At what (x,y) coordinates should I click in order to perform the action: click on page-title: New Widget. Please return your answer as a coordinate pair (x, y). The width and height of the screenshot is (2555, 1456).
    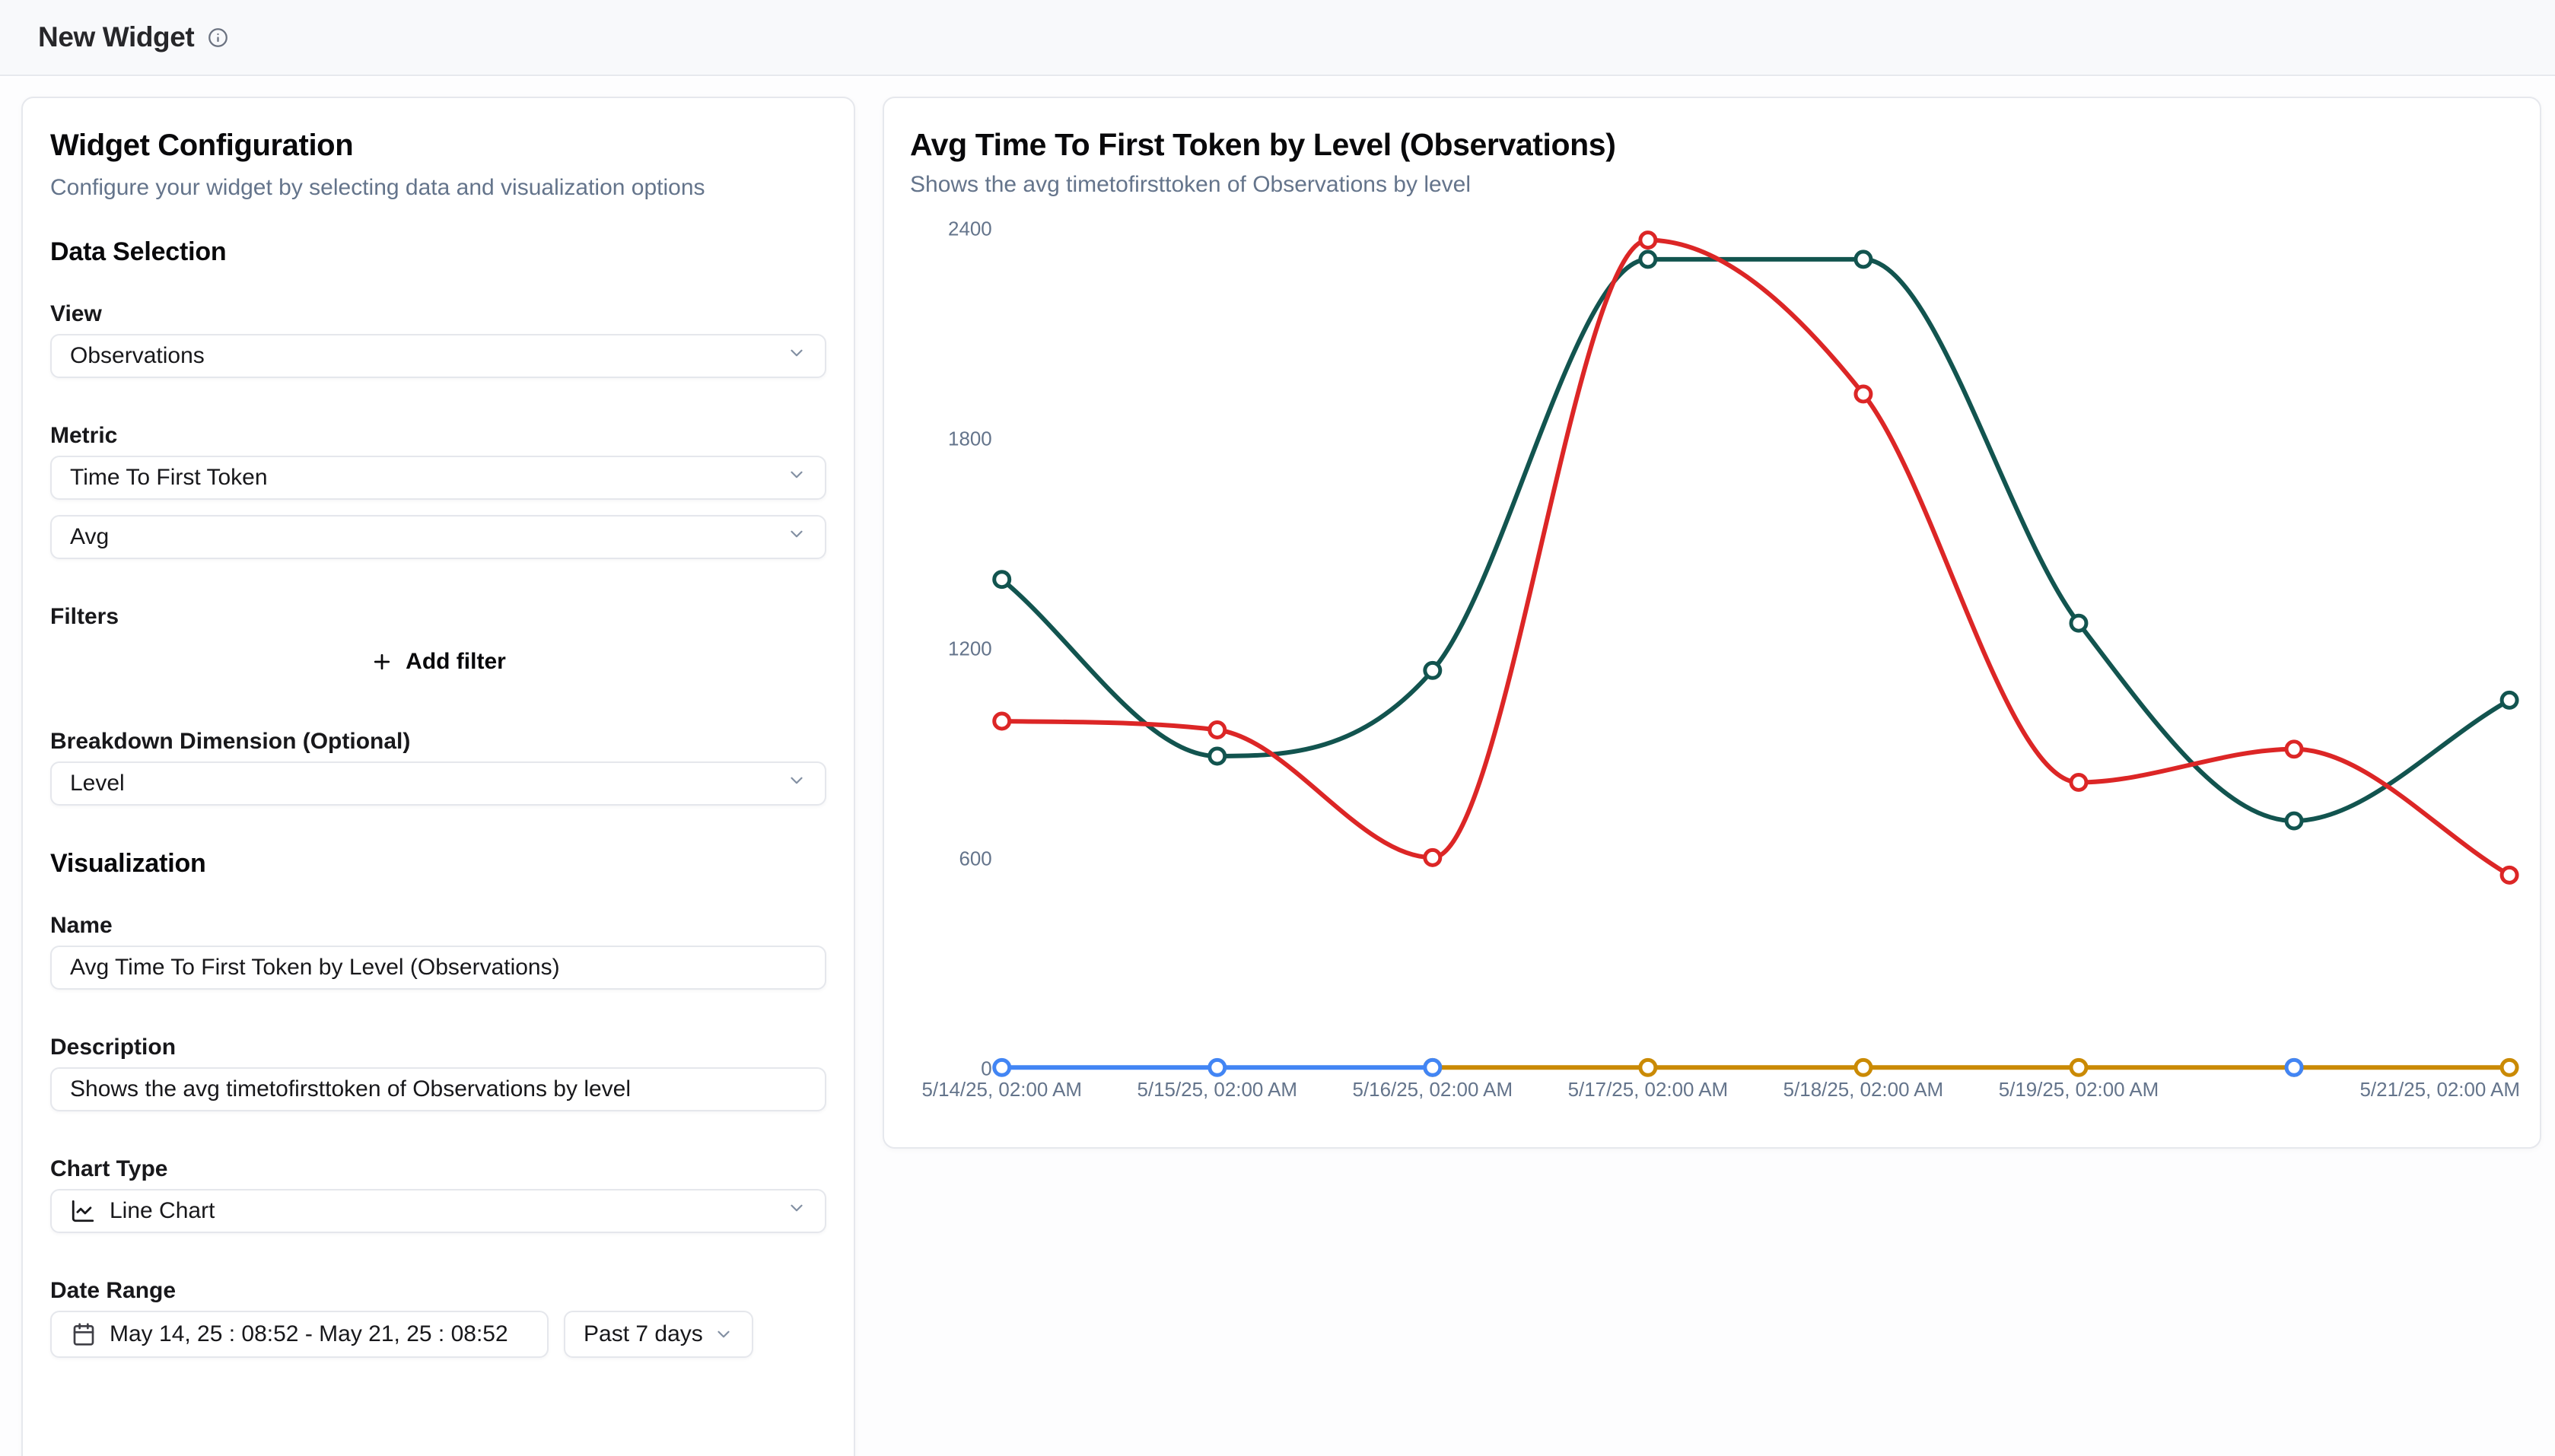
    Looking at the image, I should click on (116, 36).